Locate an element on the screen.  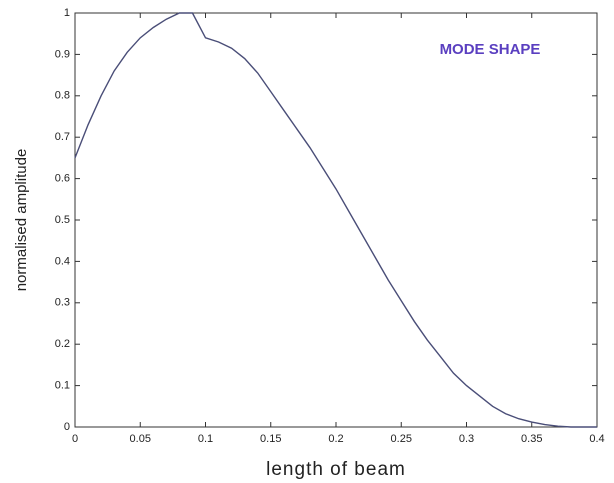
y-tick-label: 0.7 is located at coordinates (62, 137).